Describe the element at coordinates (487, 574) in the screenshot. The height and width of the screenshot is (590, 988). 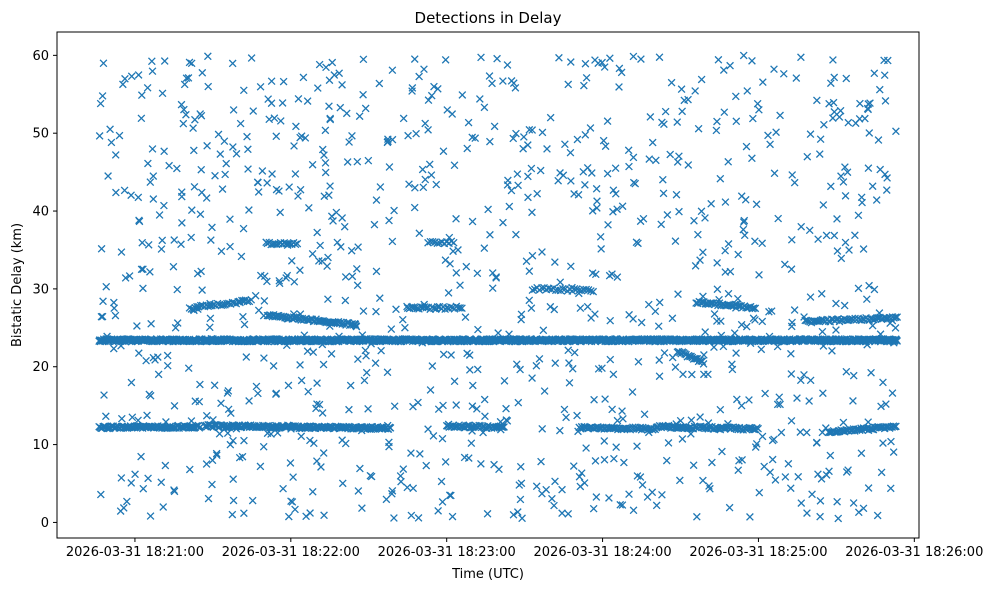
I see `x-axis-label: Time (UTC)` at that location.